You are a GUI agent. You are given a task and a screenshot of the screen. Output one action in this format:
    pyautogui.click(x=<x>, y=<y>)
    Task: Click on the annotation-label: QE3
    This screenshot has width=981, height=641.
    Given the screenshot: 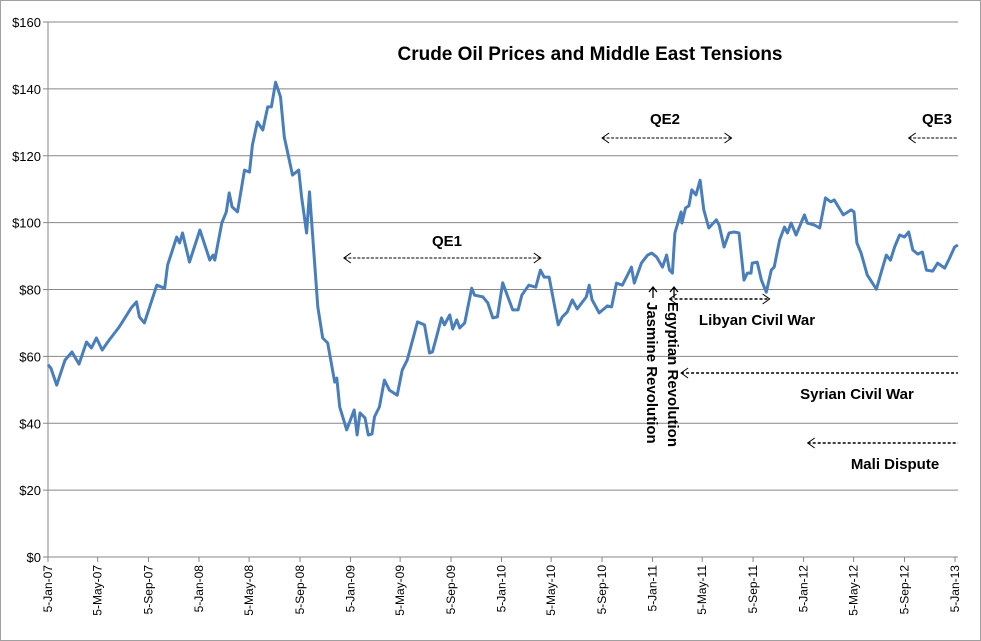 What is the action you would take?
    pyautogui.click(x=937, y=119)
    